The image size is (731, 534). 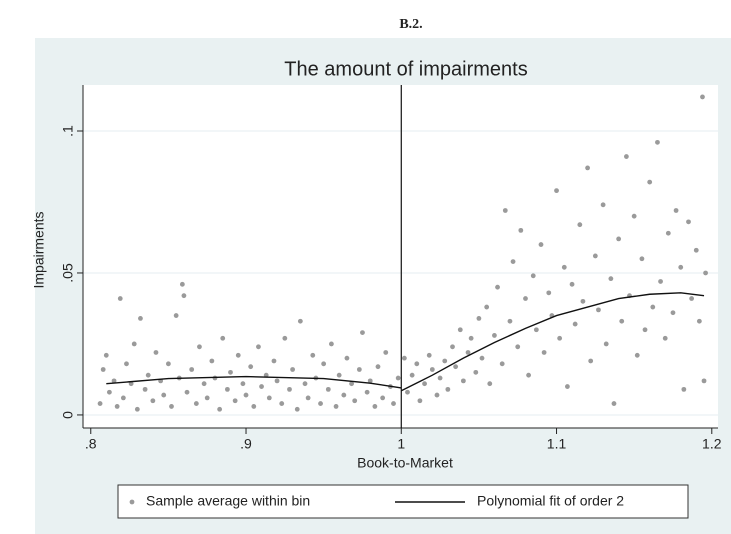 What do you see at coordinates (405, 69) in the screenshot?
I see `chart-title: The amount of impairments` at bounding box center [405, 69].